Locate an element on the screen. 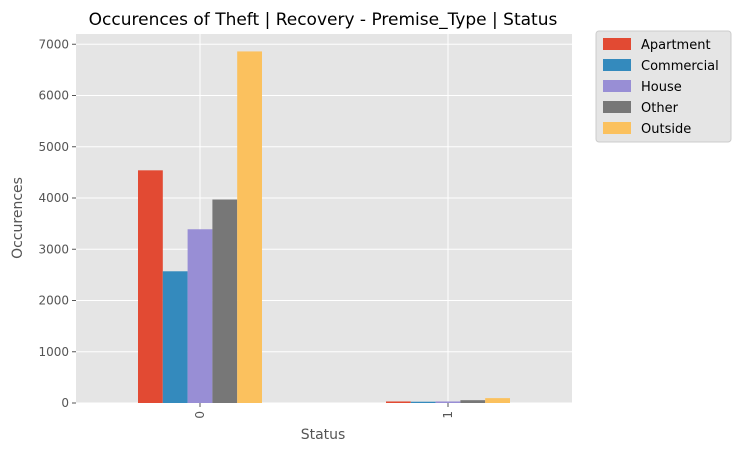 The image size is (739, 452). y-axis-label: Occurences is located at coordinates (18, 218).